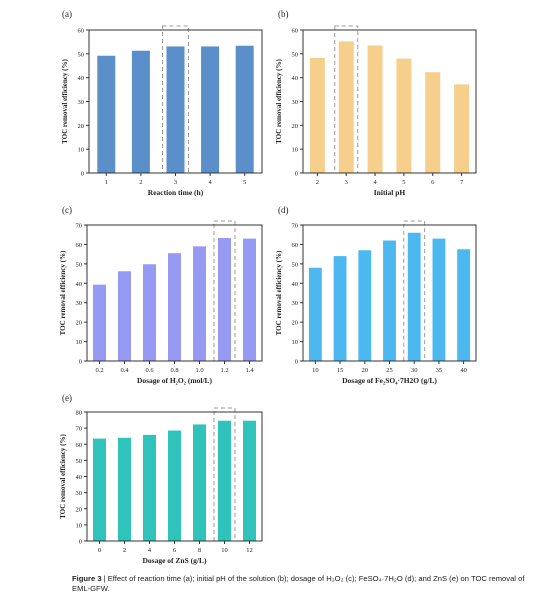 This screenshot has width=554, height=609. I want to click on x-tick-label: 0, so click(99, 550).